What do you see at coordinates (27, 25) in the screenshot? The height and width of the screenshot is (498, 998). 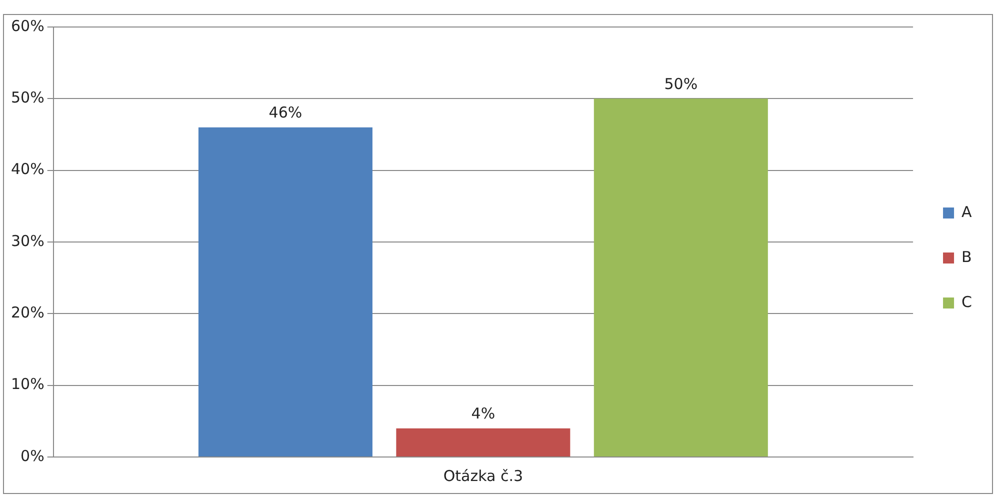 I see `y-tick-label: 60%` at bounding box center [27, 25].